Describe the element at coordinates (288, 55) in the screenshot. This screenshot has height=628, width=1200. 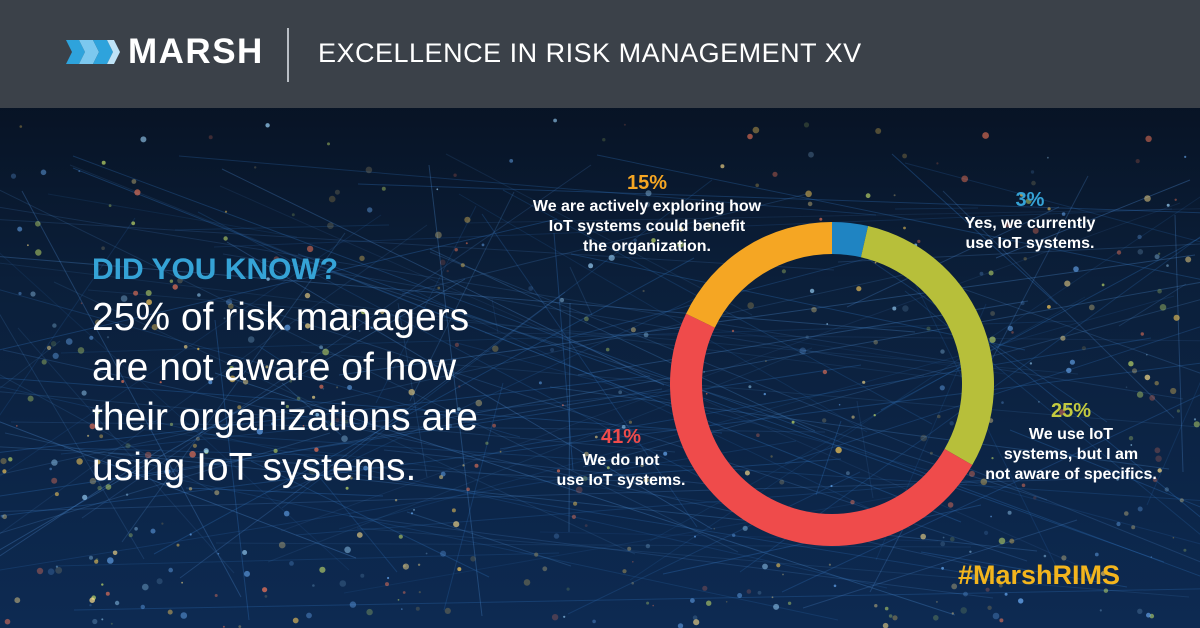
I see `header-divider` at that location.